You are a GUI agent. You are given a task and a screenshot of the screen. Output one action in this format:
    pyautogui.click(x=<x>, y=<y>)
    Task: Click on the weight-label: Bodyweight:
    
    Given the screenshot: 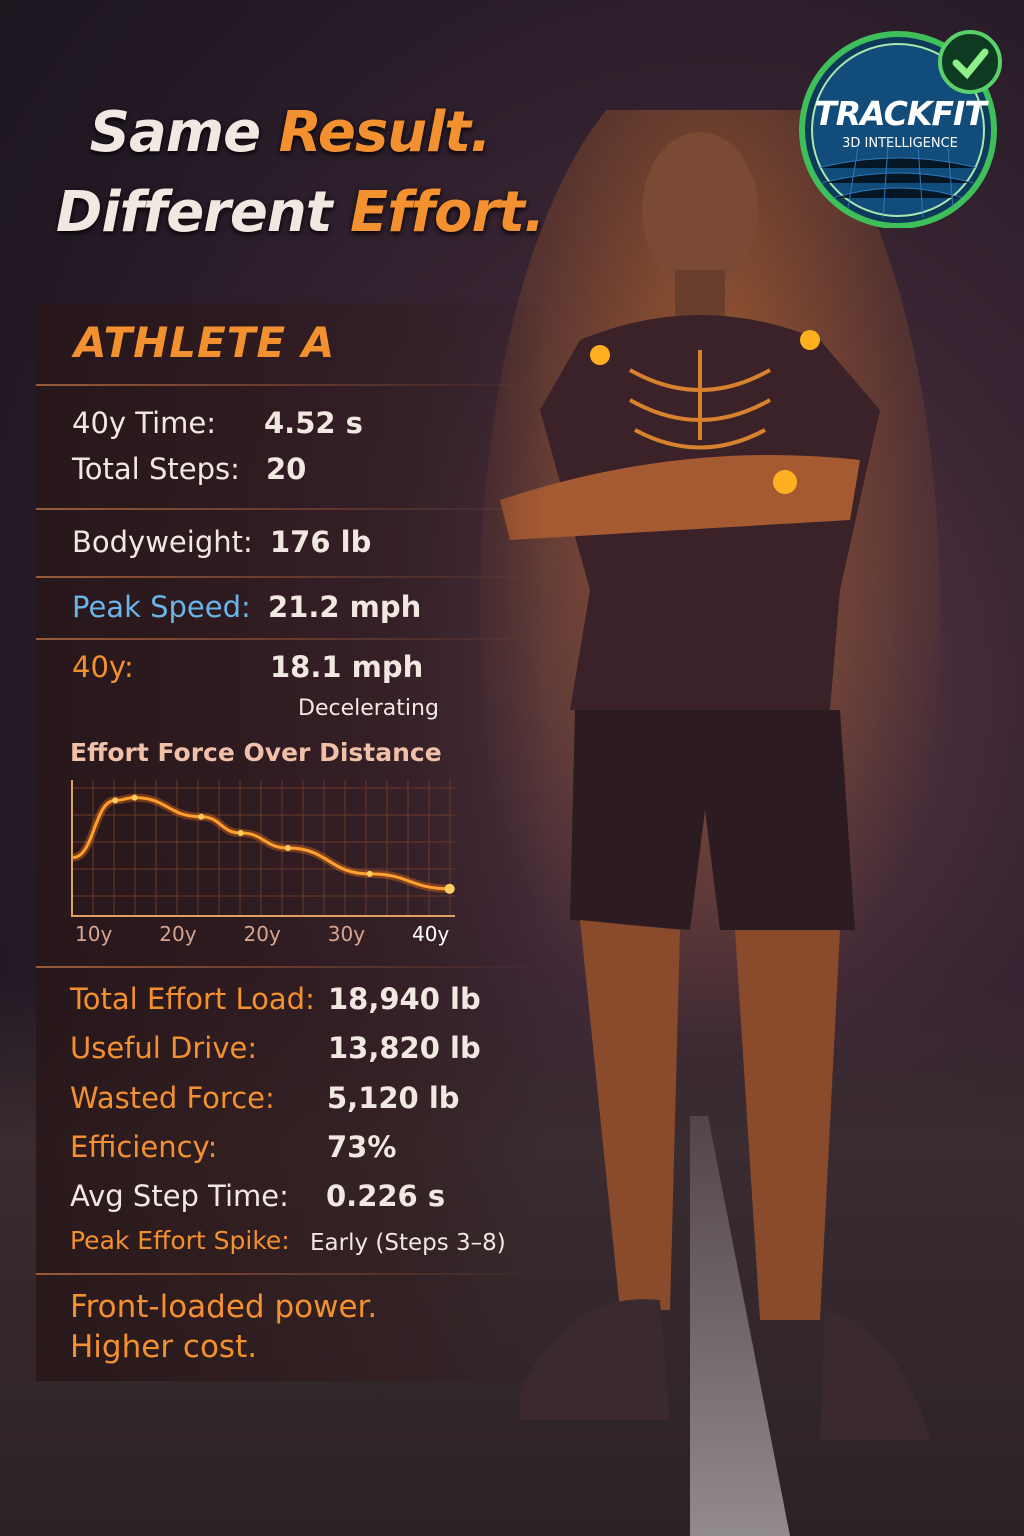 What is the action you would take?
    pyautogui.click(x=162, y=542)
    